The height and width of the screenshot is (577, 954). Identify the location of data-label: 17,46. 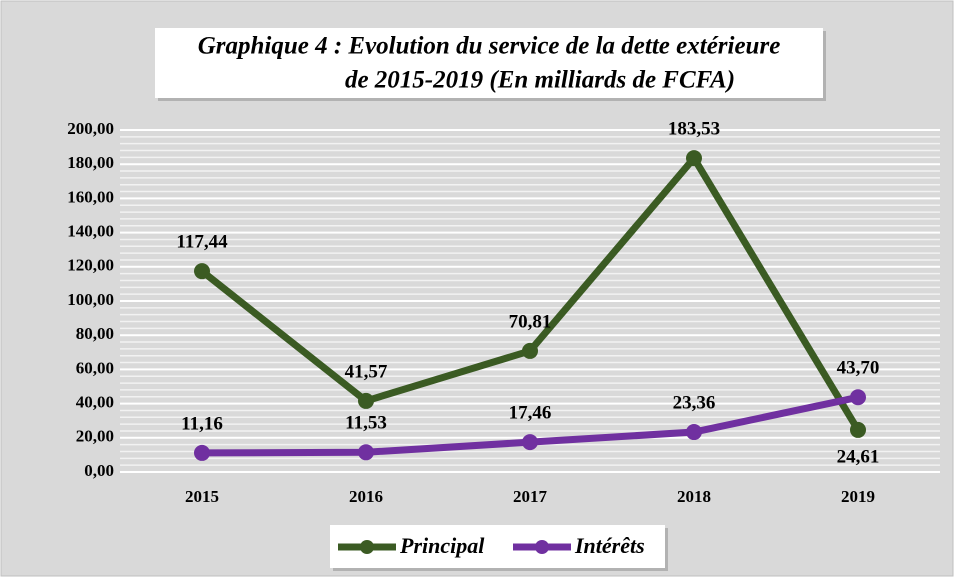
(530, 413).